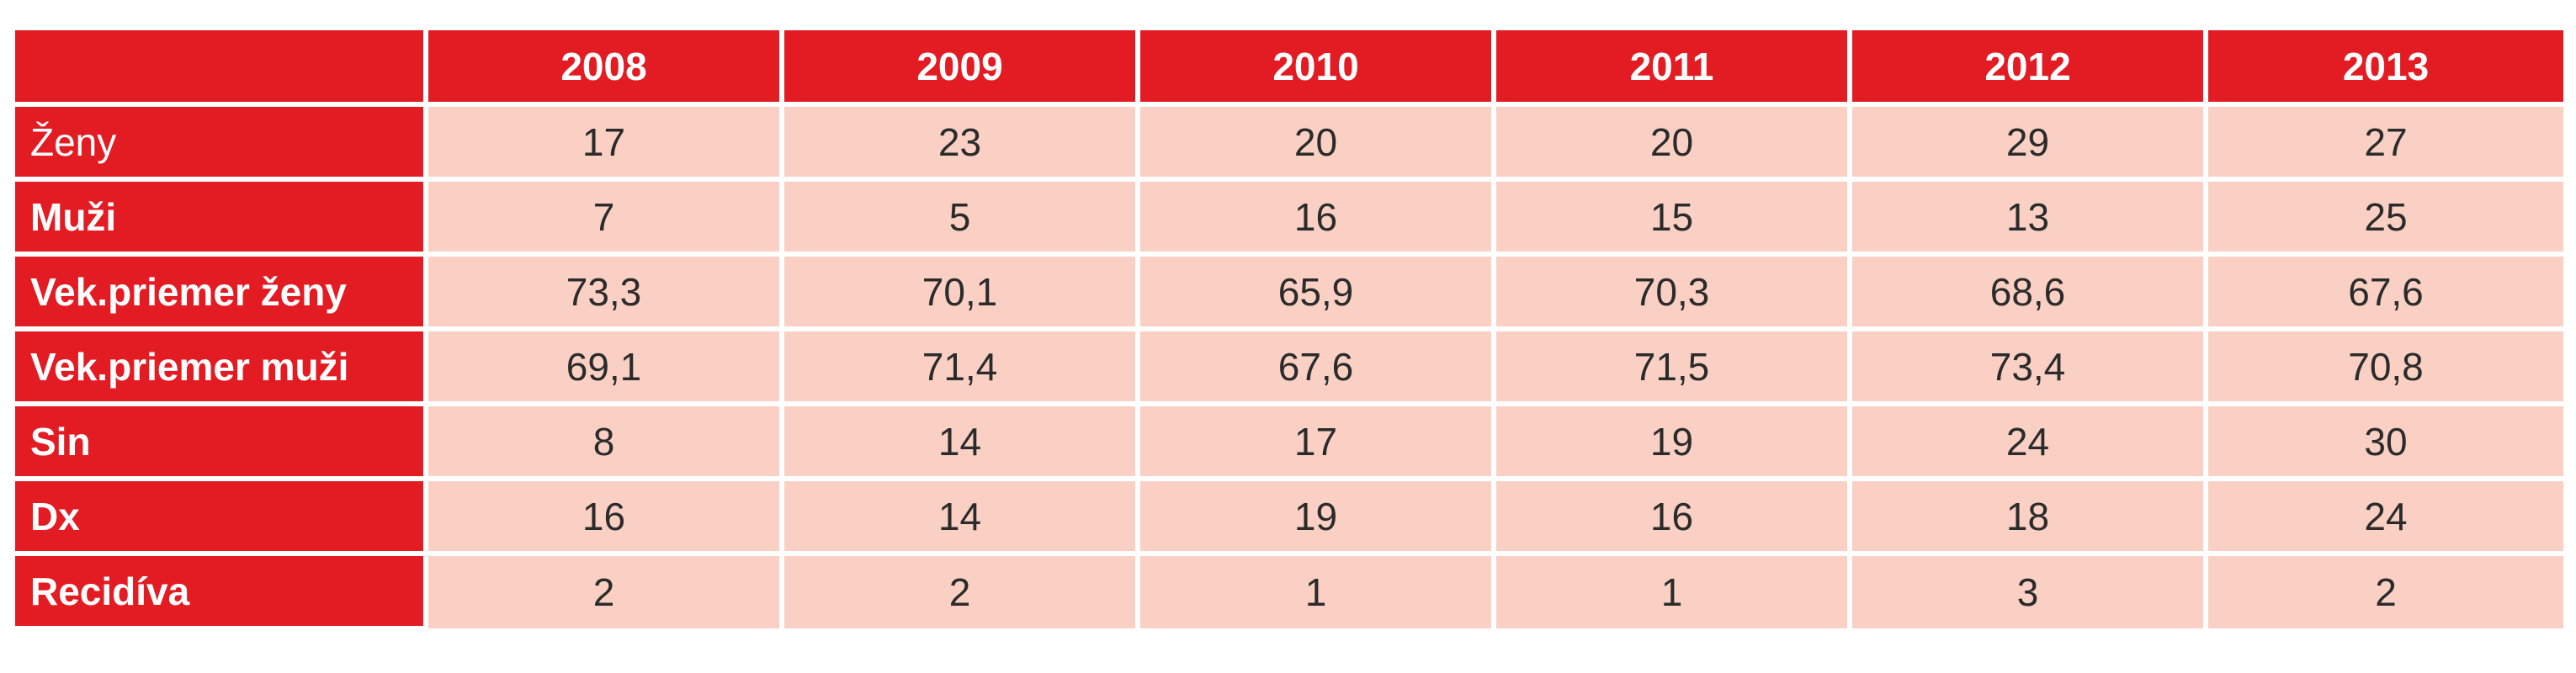 This screenshot has height=673, width=2576. What do you see at coordinates (605, 443) in the screenshot?
I see `table-cell: 8` at bounding box center [605, 443].